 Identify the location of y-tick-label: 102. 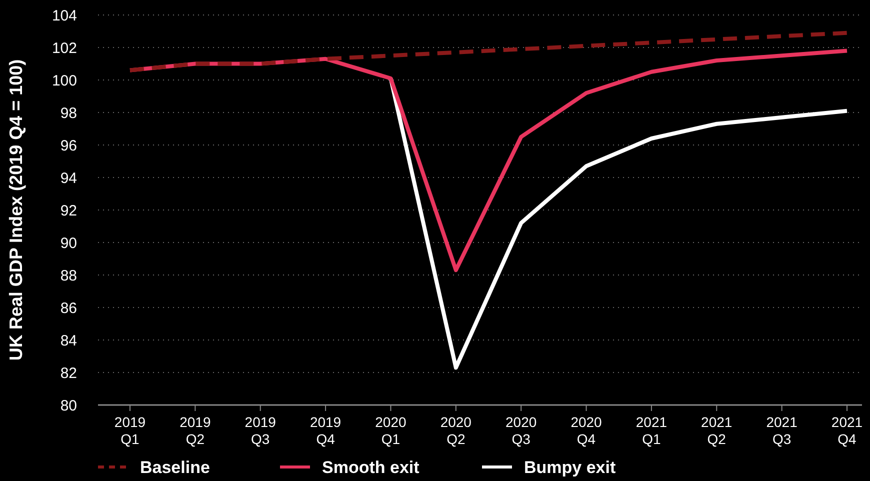
(64, 48).